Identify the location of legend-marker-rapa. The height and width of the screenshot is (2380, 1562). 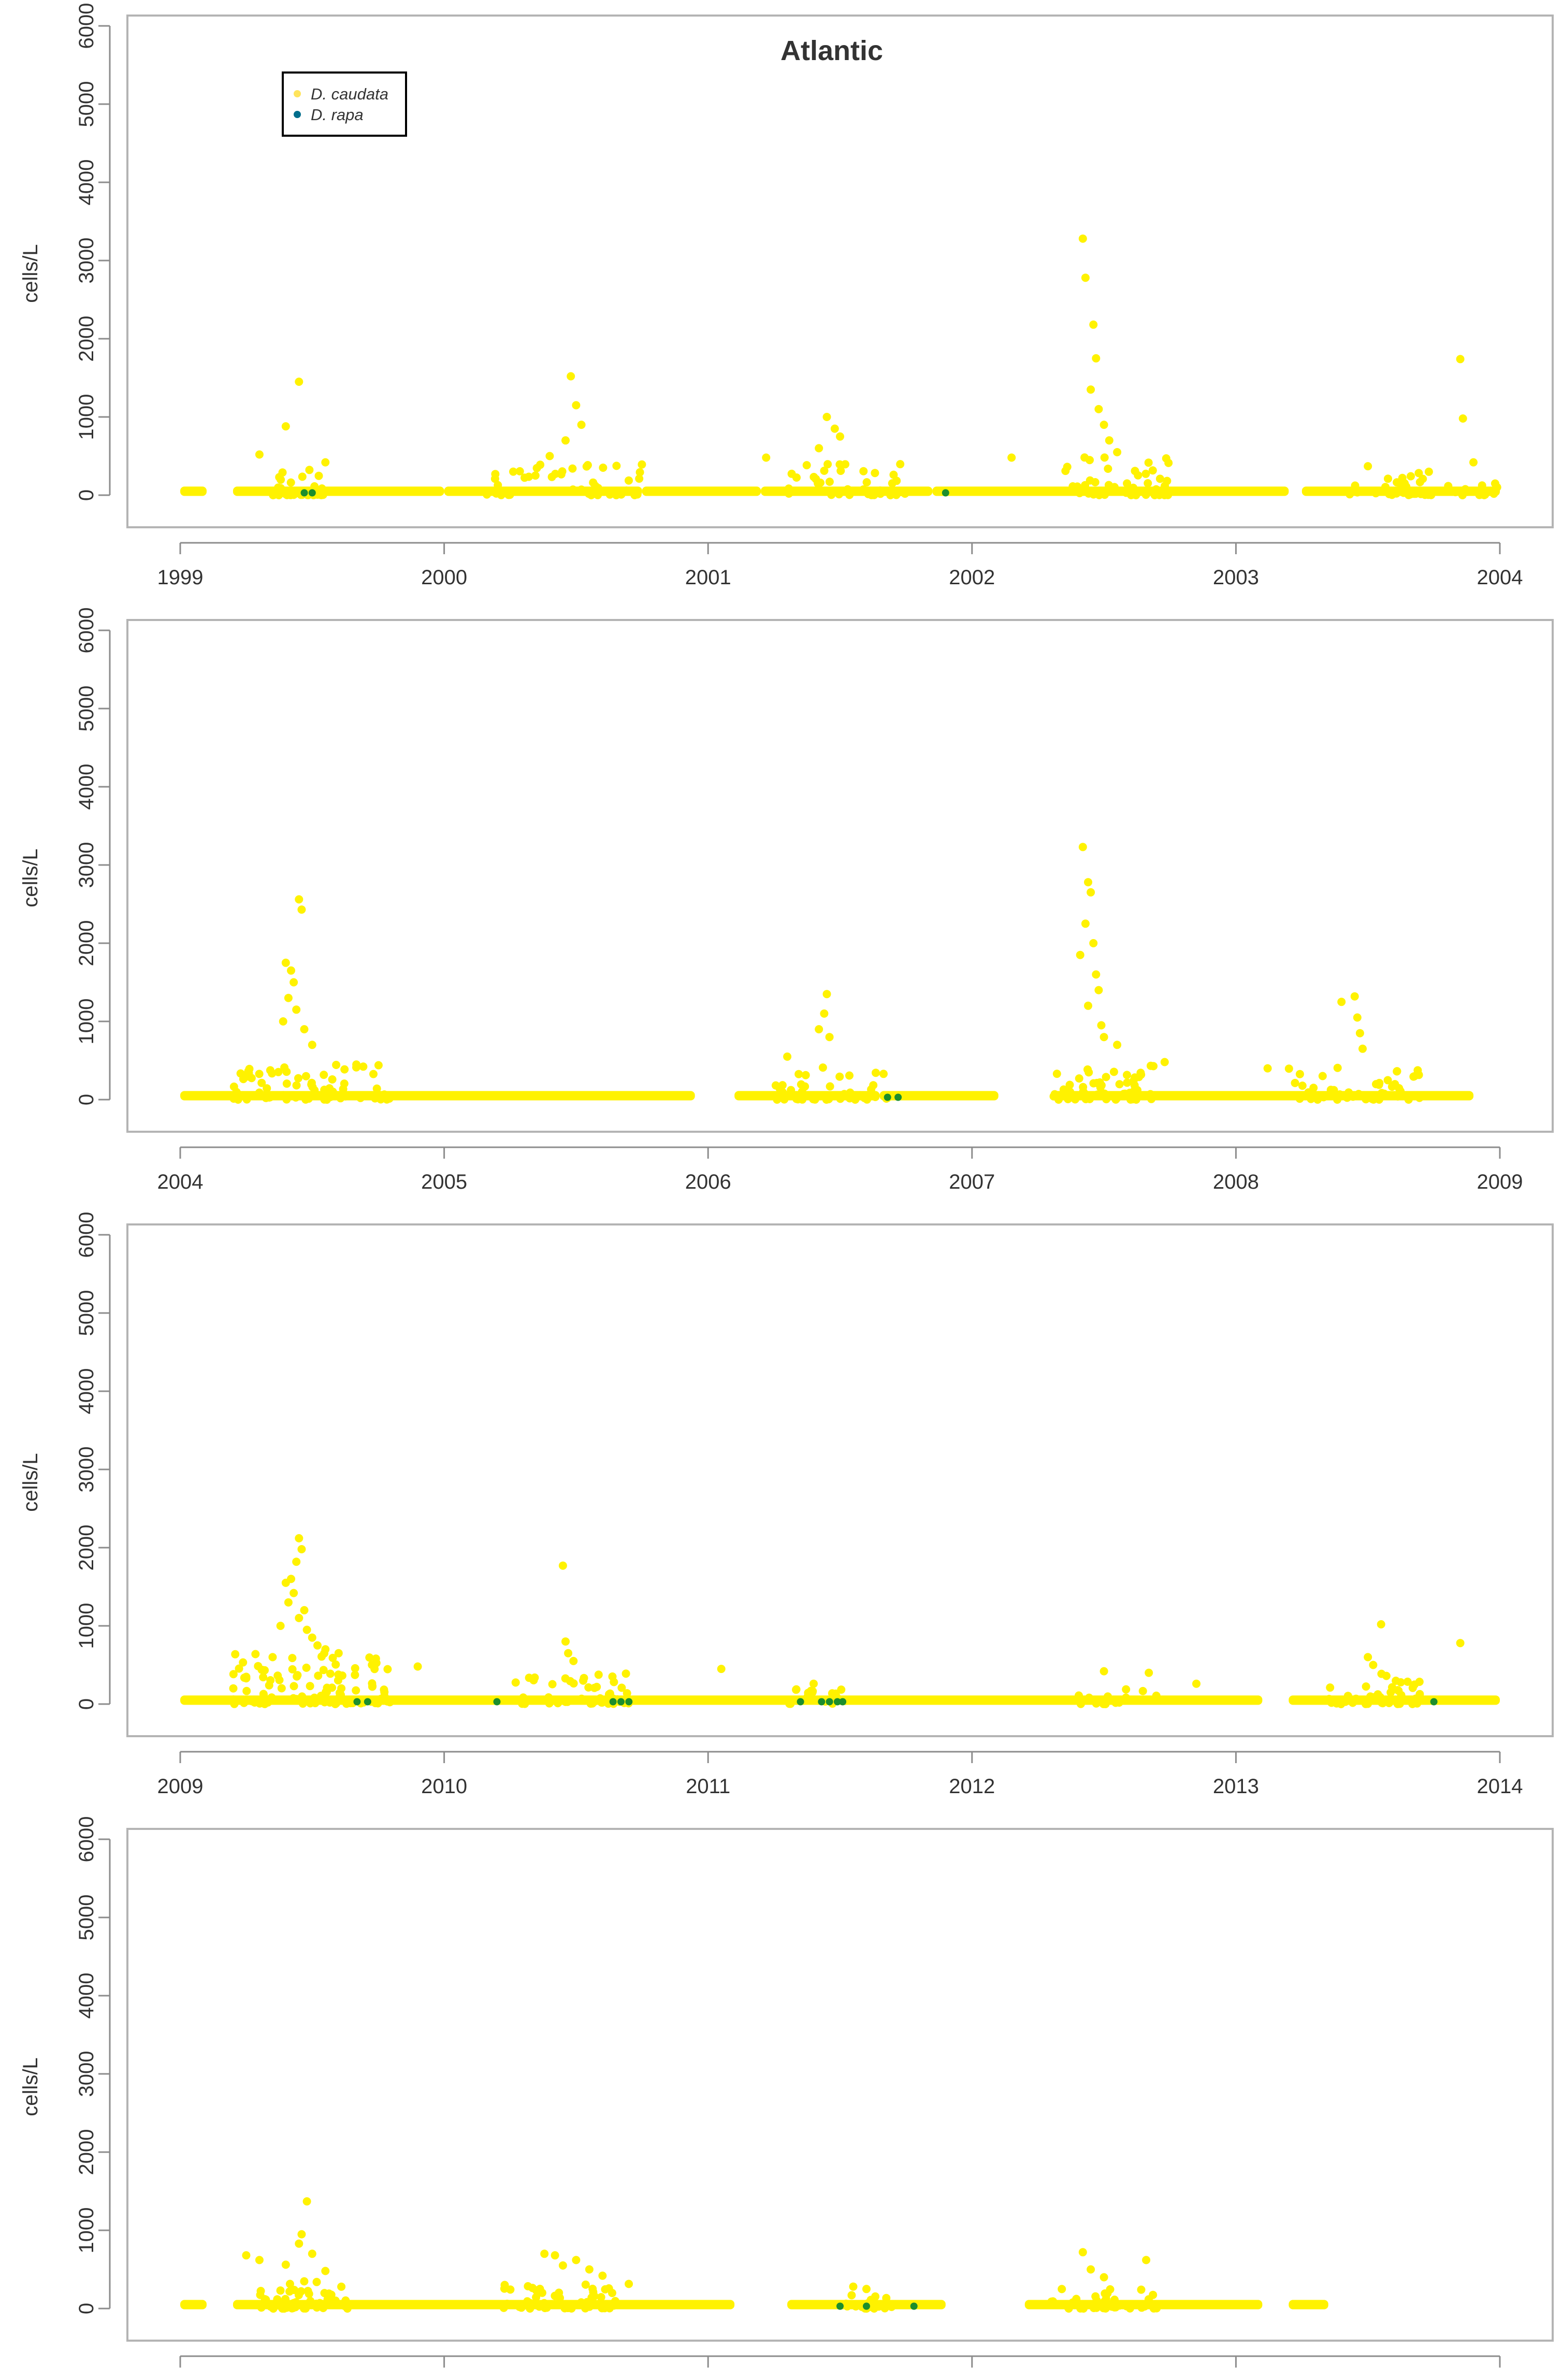
(297, 115).